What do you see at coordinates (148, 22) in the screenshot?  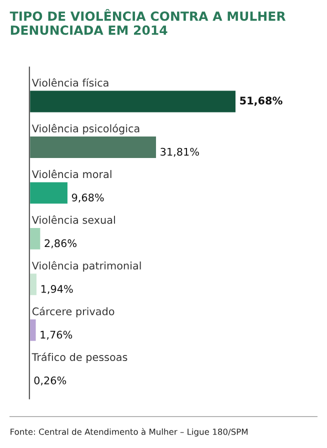 I see `chart-title: TIPO DE VIOLÊNCIA CONTRA A MULHER DENUNCIADA EM 2014` at bounding box center [148, 22].